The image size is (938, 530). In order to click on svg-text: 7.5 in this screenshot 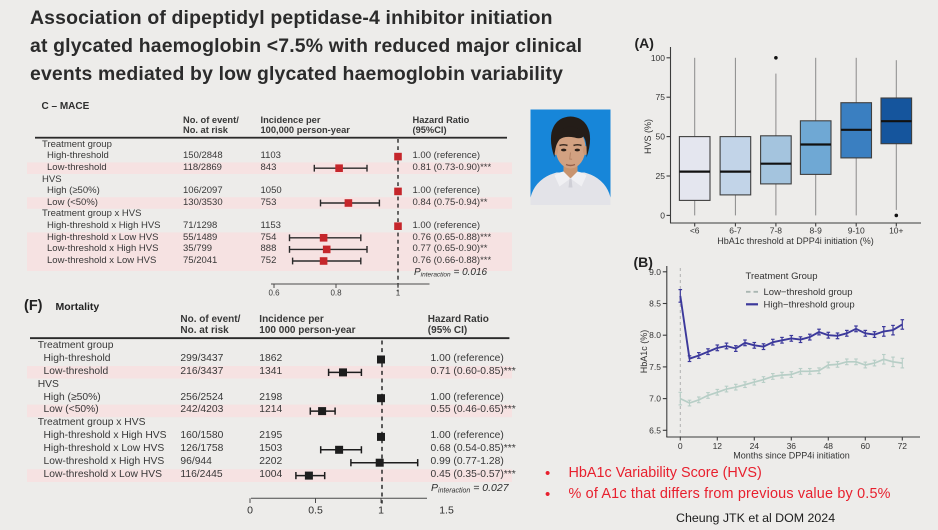, I will do `click(655, 367)`.